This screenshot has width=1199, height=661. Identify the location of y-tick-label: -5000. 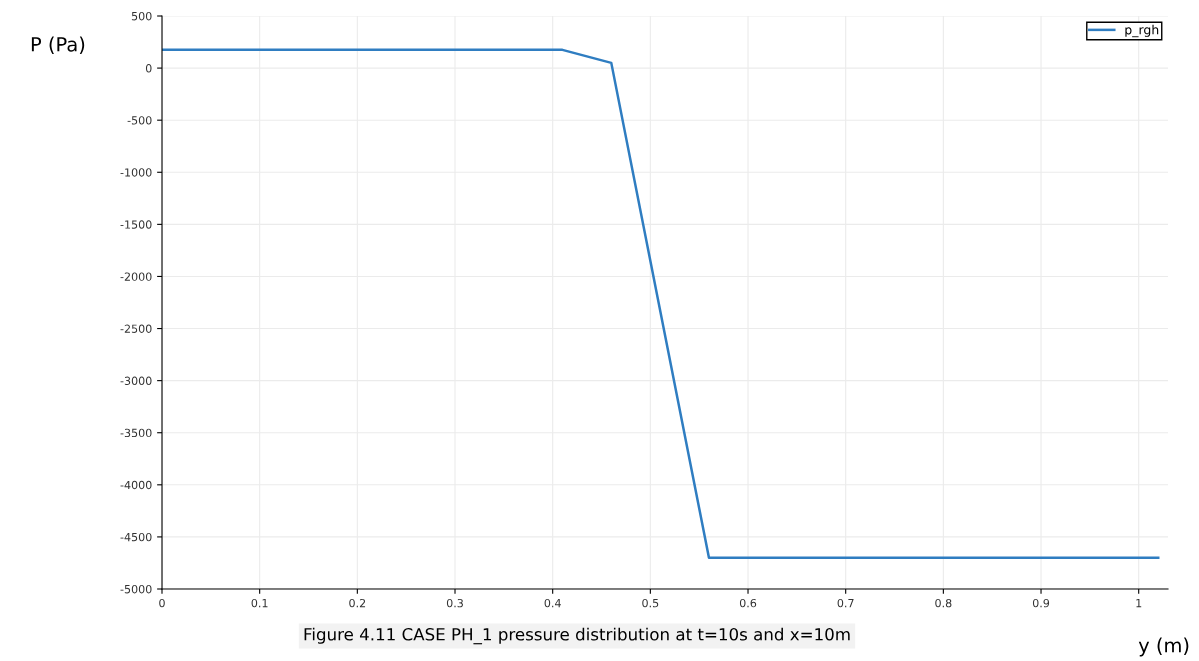
(136, 589).